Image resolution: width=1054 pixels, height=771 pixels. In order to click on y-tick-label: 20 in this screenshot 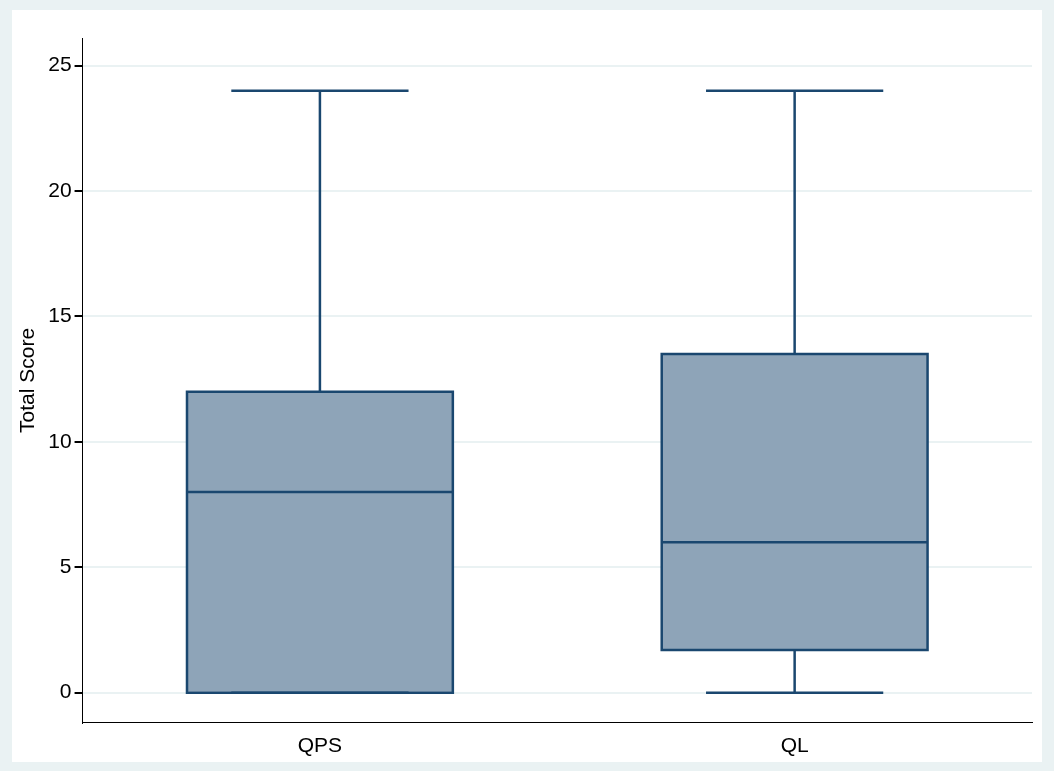, I will do `click(60, 189)`.